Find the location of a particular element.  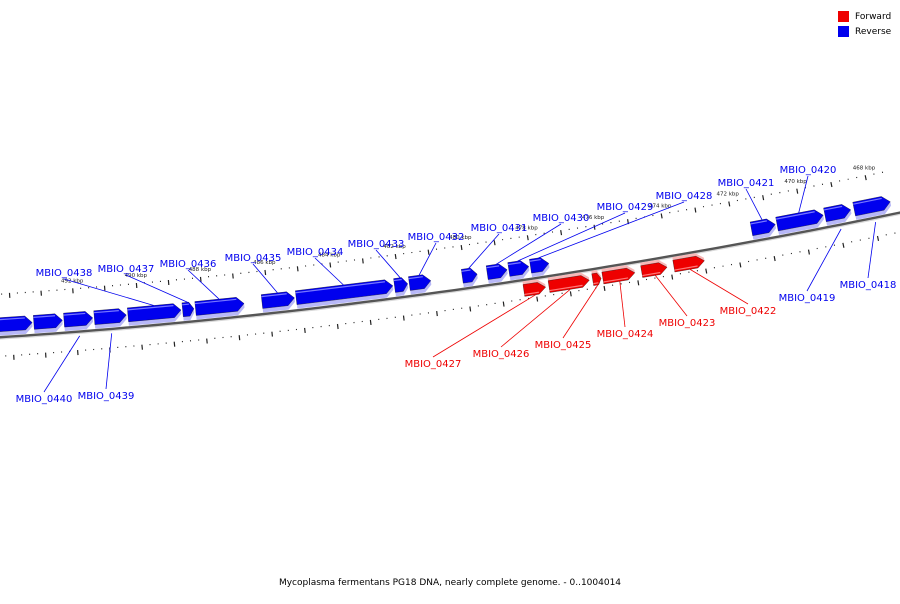

gene-label: MBIO_0428 is located at coordinates (684, 196).